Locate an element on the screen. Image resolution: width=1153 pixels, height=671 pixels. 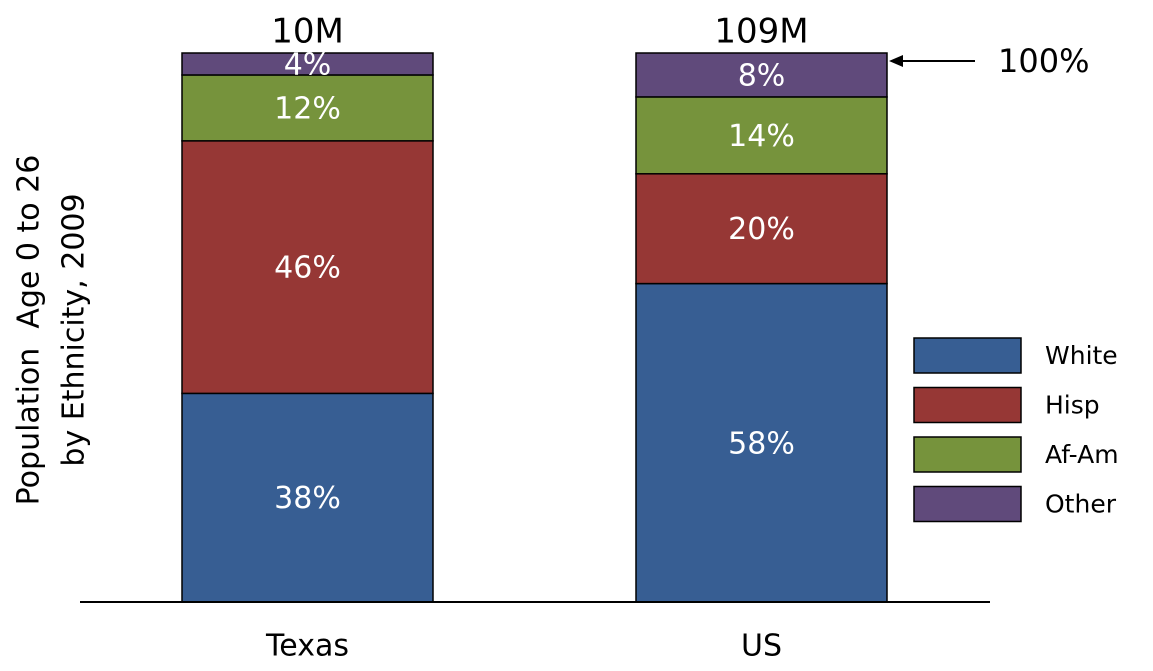
annotation: 100% is located at coordinates (1043, 61).